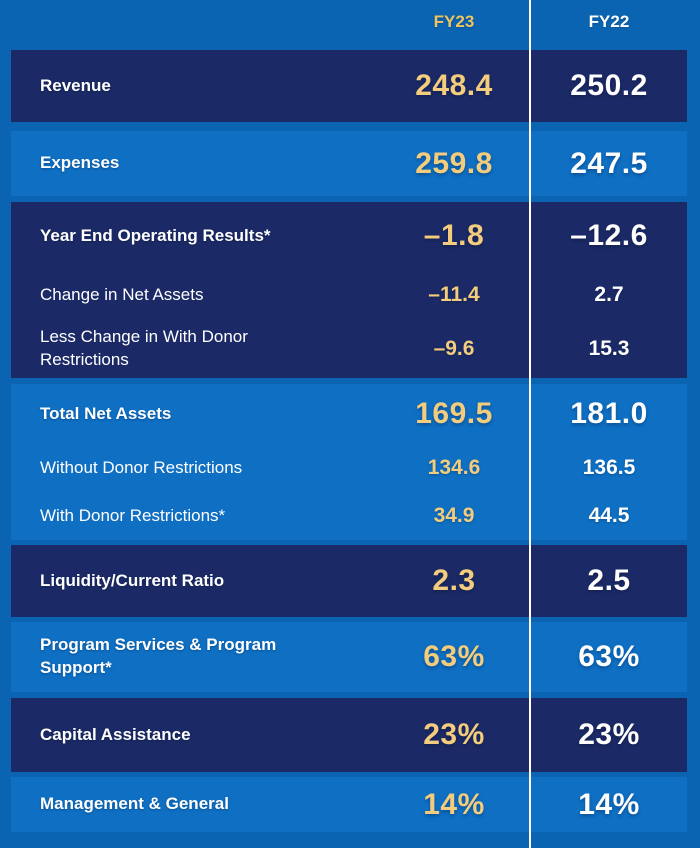 This screenshot has width=700, height=848. I want to click on column-separator-line, so click(530, 424).